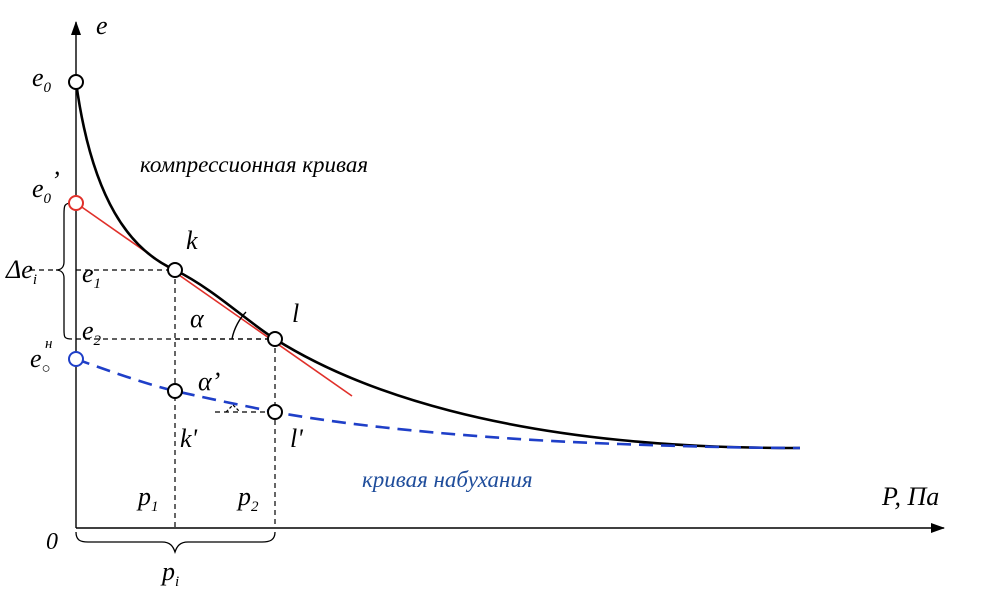 This screenshot has width=1001, height=591. I want to click on swelling-curve-label: кривая набухания, so click(447, 479).